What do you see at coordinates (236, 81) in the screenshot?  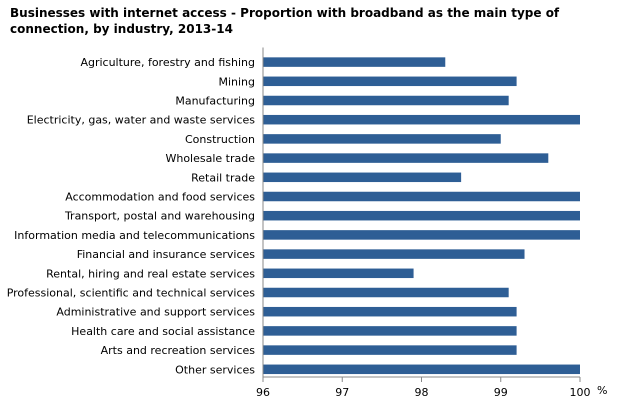 I see `category-label: Mining` at bounding box center [236, 81].